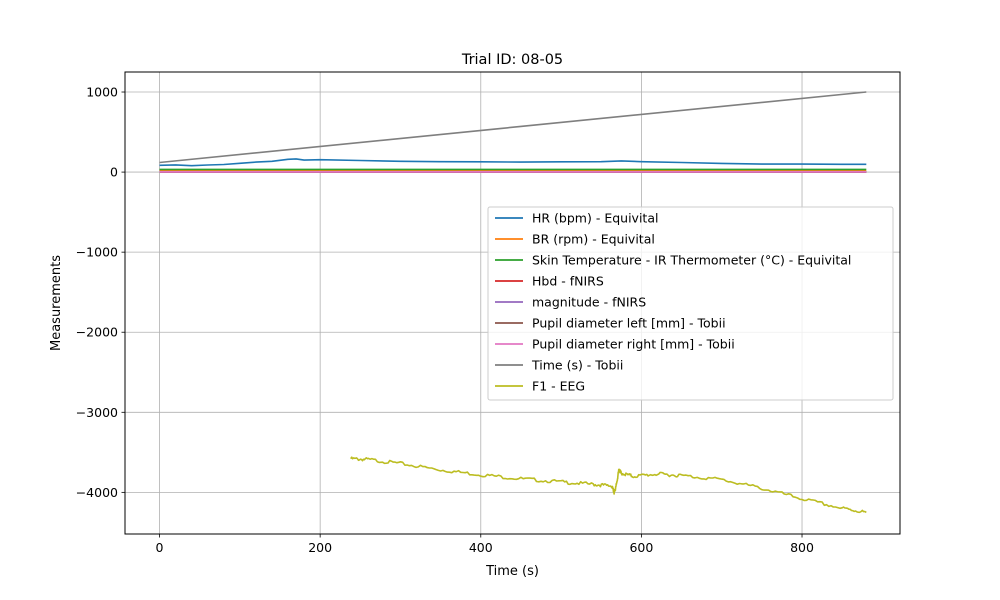 Image resolution: width=1000 pixels, height=600 pixels. Describe the element at coordinates (589, 302) in the screenshot. I see `legend-label: magnitude - fNIRS` at that location.